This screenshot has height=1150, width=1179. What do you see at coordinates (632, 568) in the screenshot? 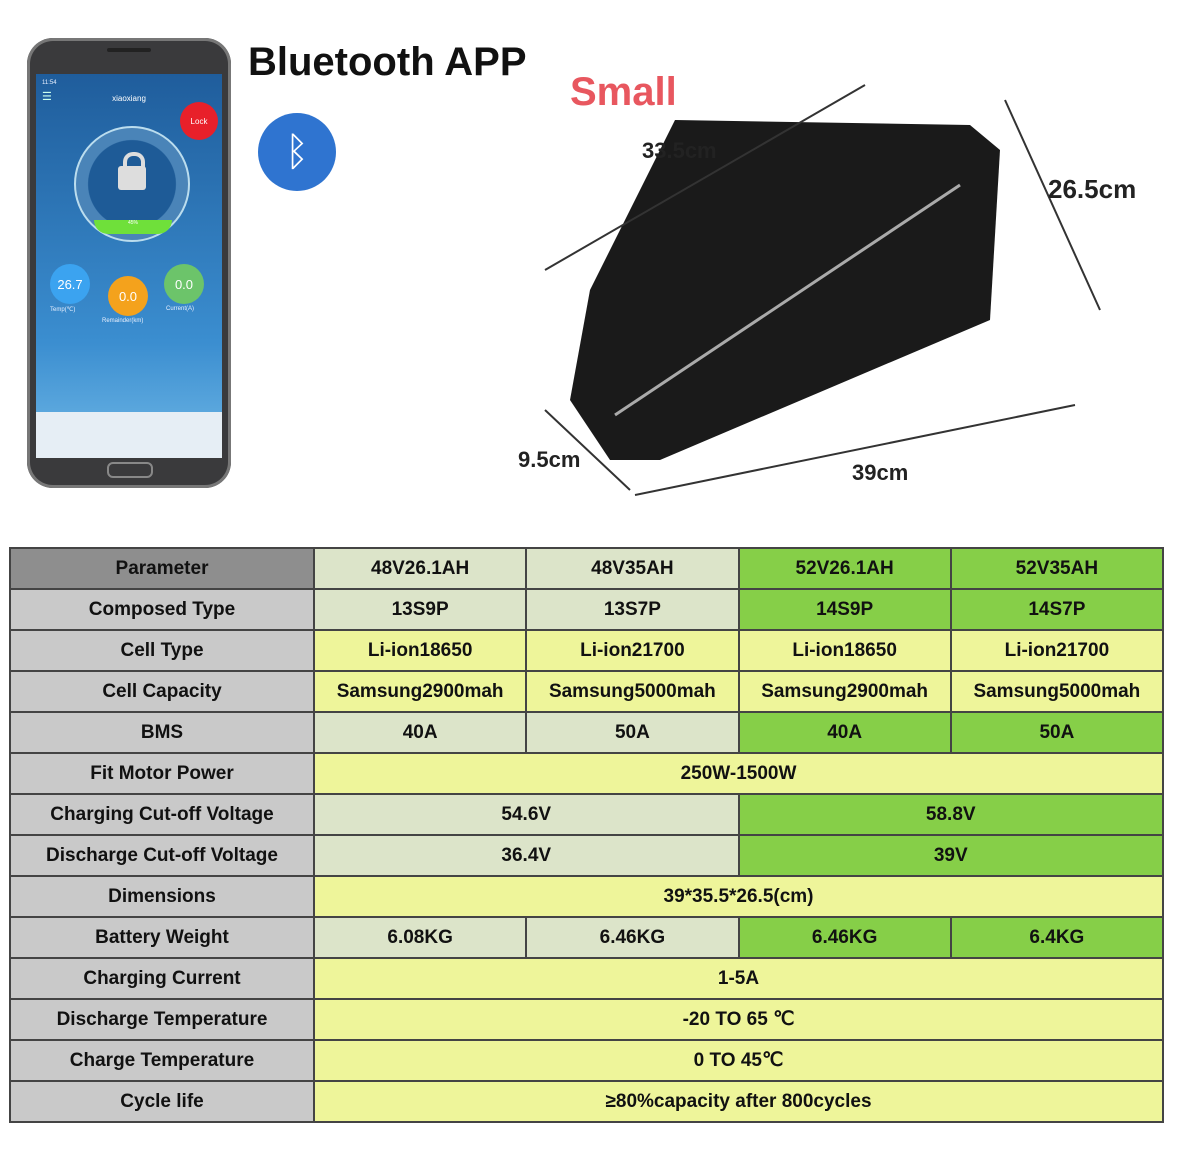
I see `table-cell: 48V35AH` at bounding box center [632, 568].